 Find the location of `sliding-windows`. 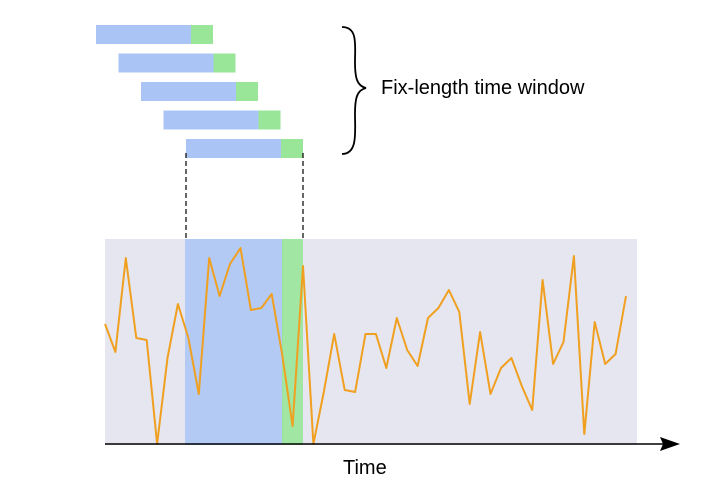

sliding-windows is located at coordinates (199, 91).